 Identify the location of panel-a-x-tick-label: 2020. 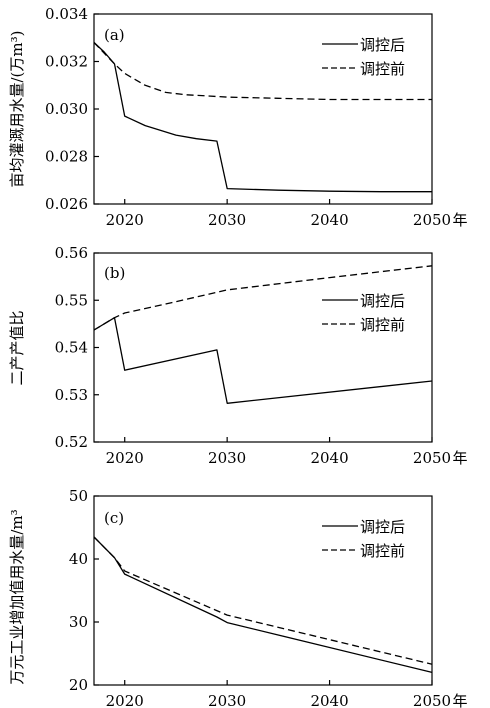
(125, 220).